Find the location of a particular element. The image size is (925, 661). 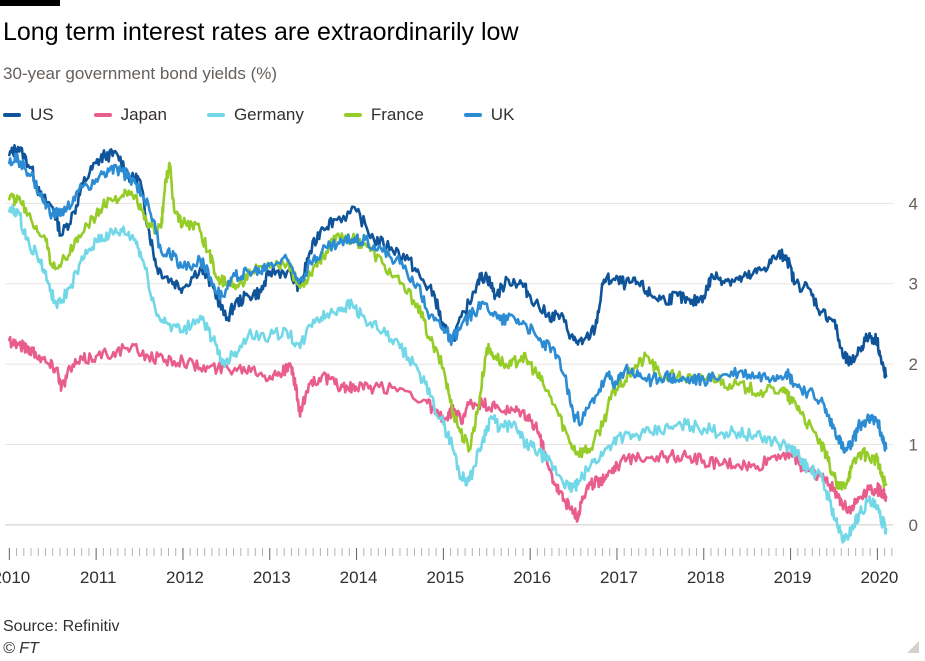

legend-item-france: France is located at coordinates (383, 115).